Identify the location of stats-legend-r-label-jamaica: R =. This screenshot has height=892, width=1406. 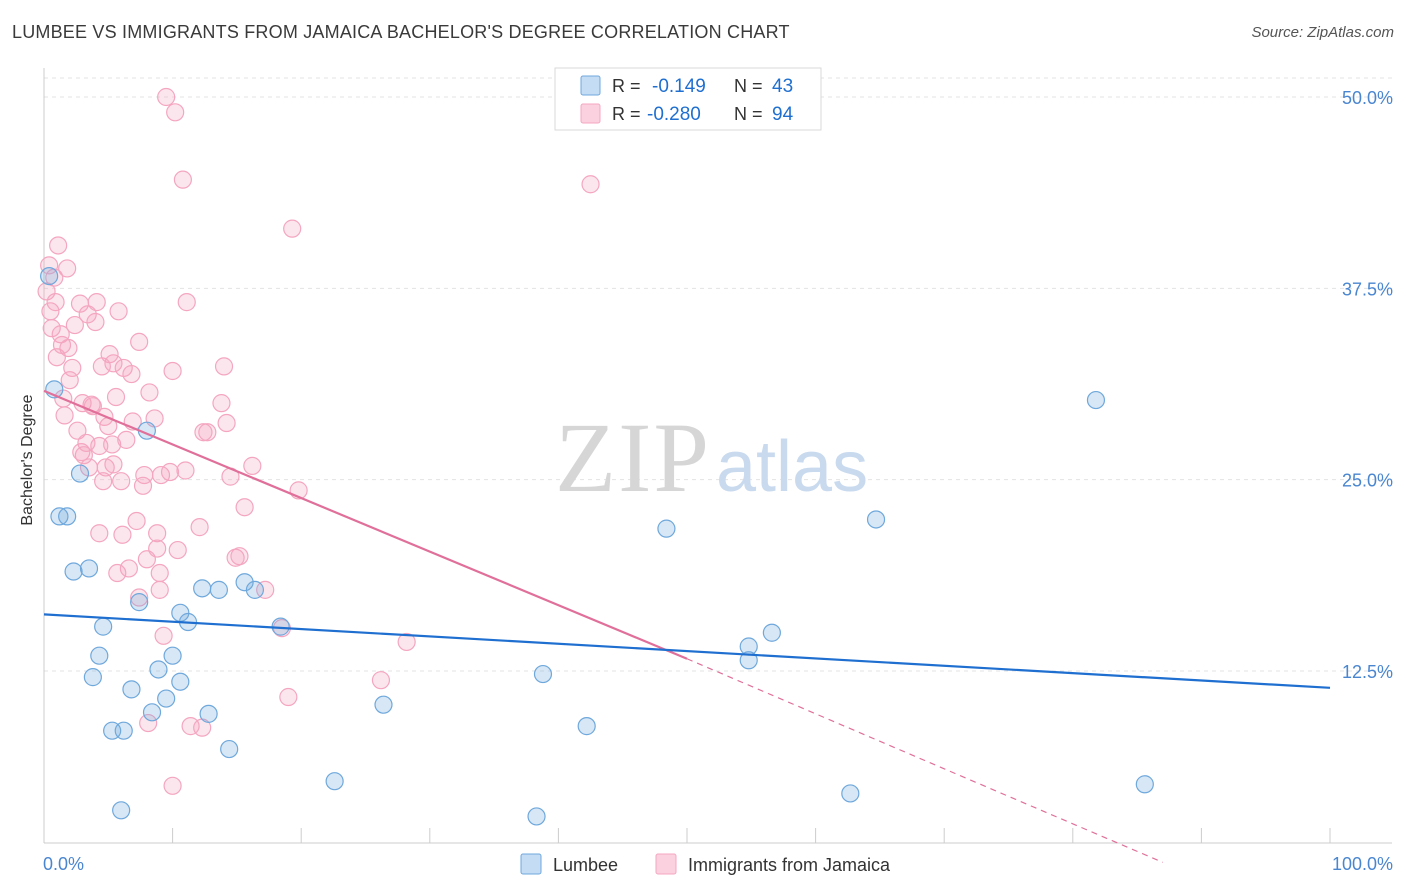
(626, 114).